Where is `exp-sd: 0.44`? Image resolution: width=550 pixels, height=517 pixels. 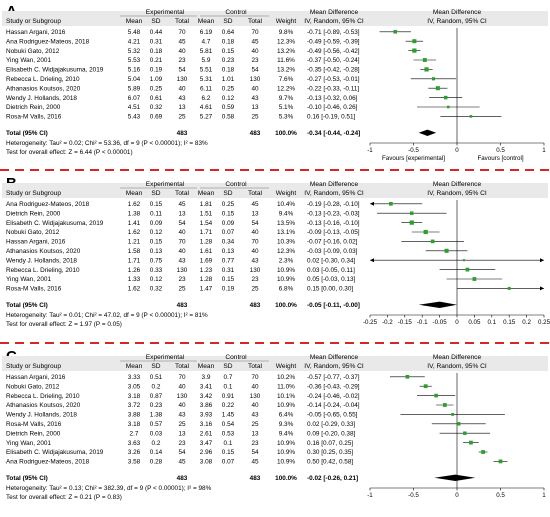
exp-sd: 0.44 is located at coordinates (156, 32).